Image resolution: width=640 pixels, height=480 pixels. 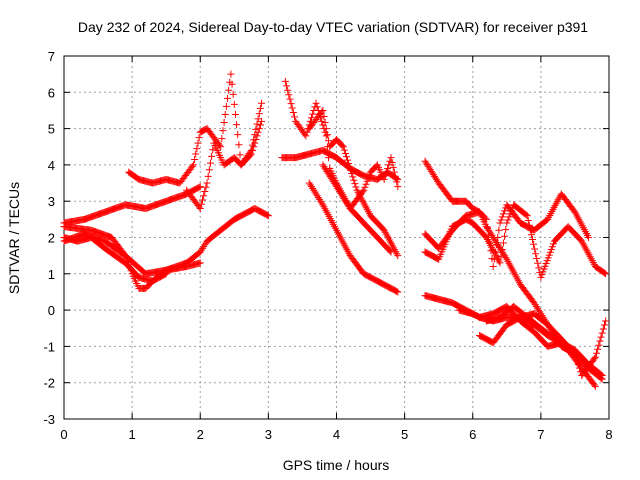 I want to click on y-tick-label: 7, so click(x=51, y=56).